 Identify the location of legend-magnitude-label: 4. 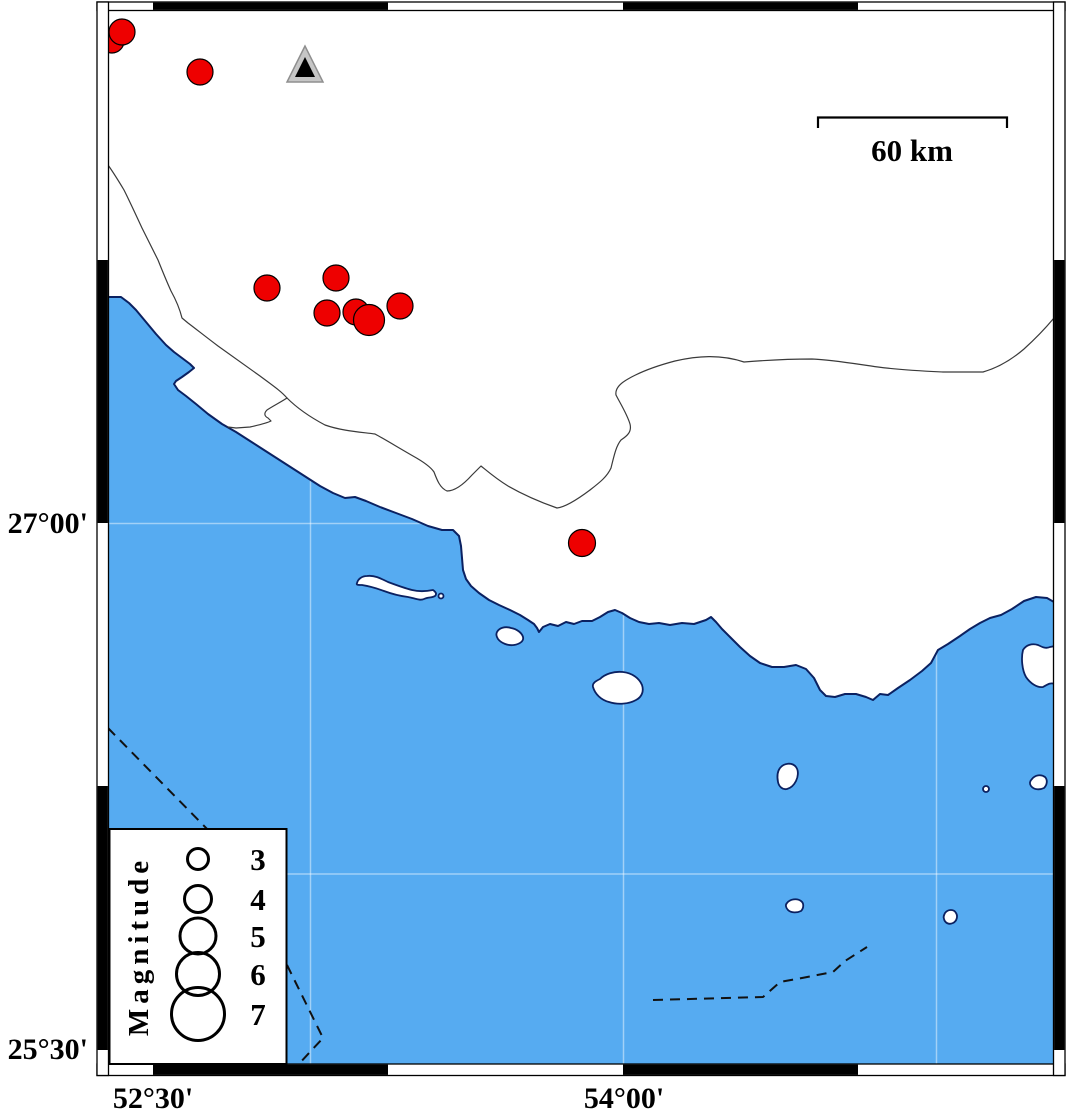
(258, 899).